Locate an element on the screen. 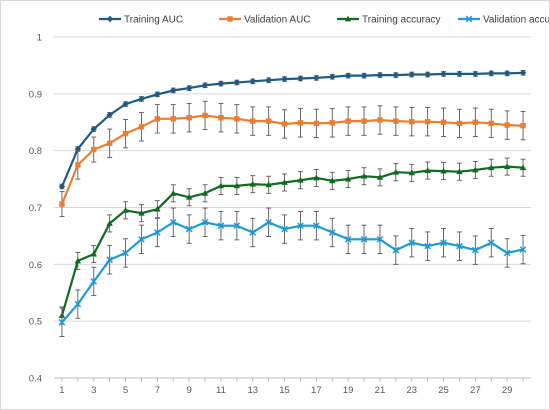  legend-label: Validation accuracy is located at coordinates (516, 20).